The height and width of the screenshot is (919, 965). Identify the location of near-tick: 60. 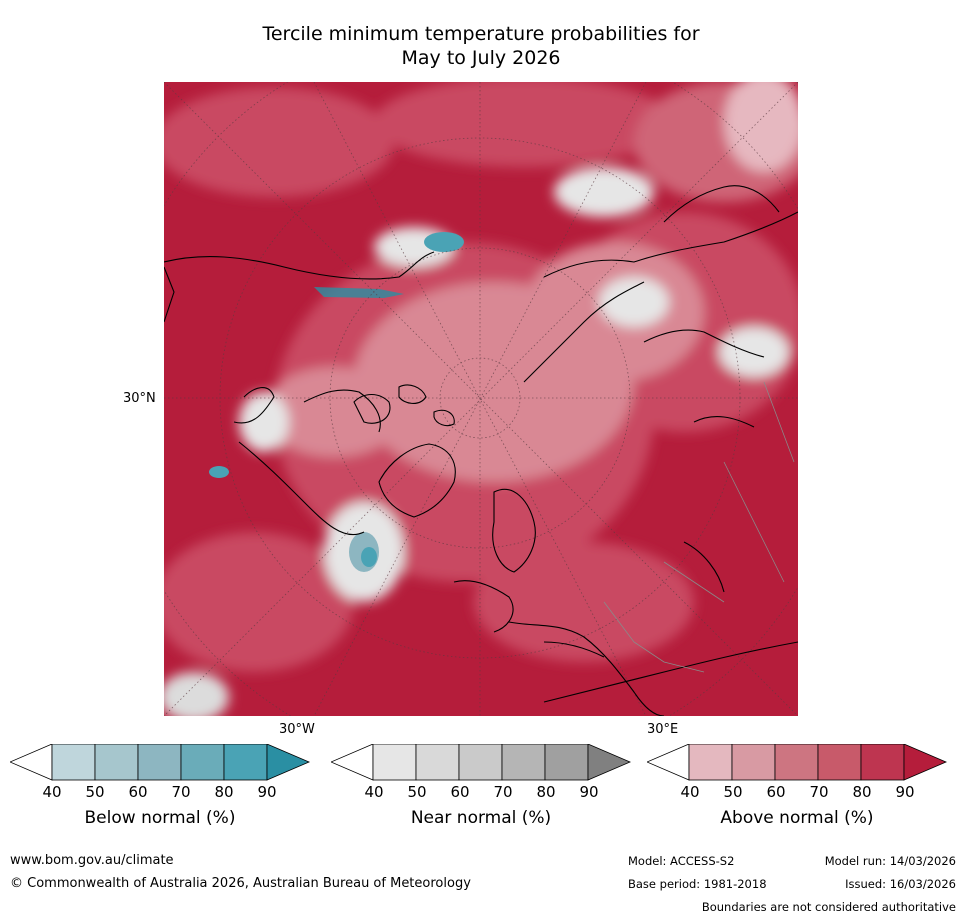
(460, 792).